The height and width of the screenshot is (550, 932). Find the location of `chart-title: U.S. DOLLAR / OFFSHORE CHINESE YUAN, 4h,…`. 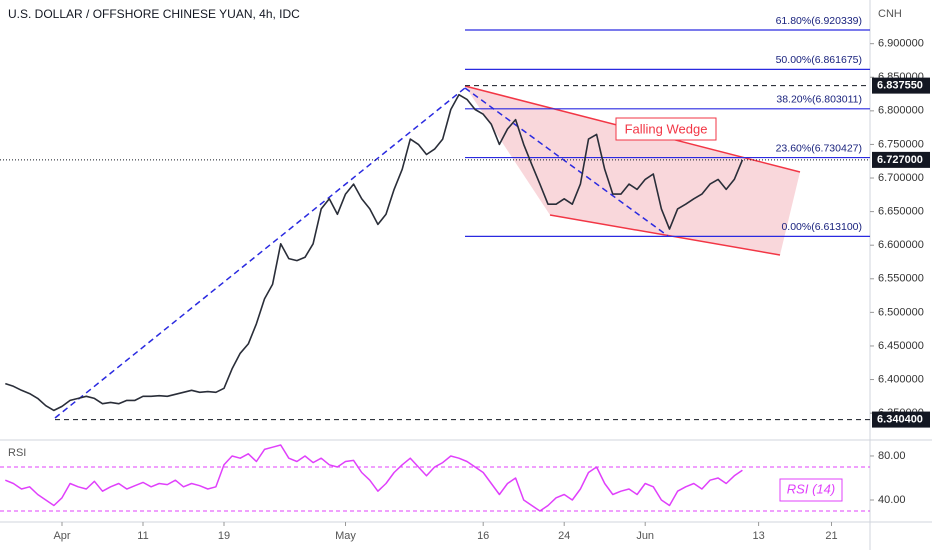

chart-title: U.S. DOLLAR / OFFSHORE CHINESE YUAN, 4h,… is located at coordinates (154, 14).